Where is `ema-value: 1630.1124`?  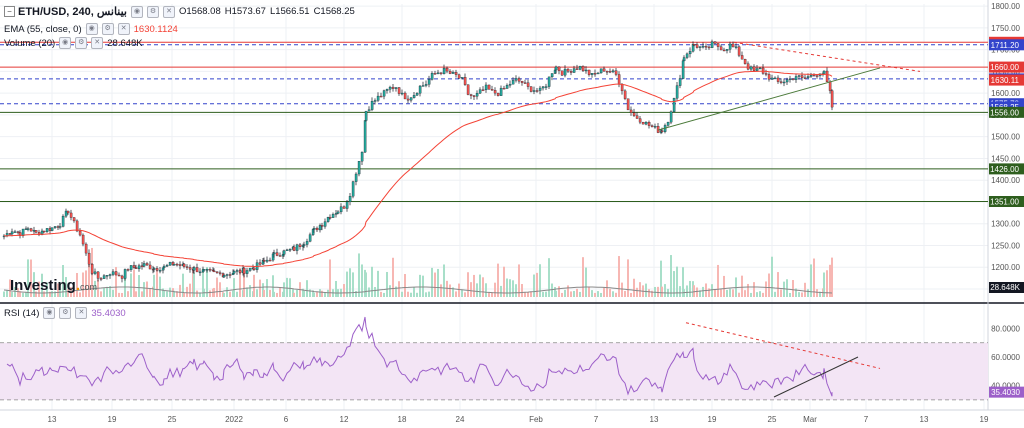
ema-value: 1630.1124 is located at coordinates (155, 29).